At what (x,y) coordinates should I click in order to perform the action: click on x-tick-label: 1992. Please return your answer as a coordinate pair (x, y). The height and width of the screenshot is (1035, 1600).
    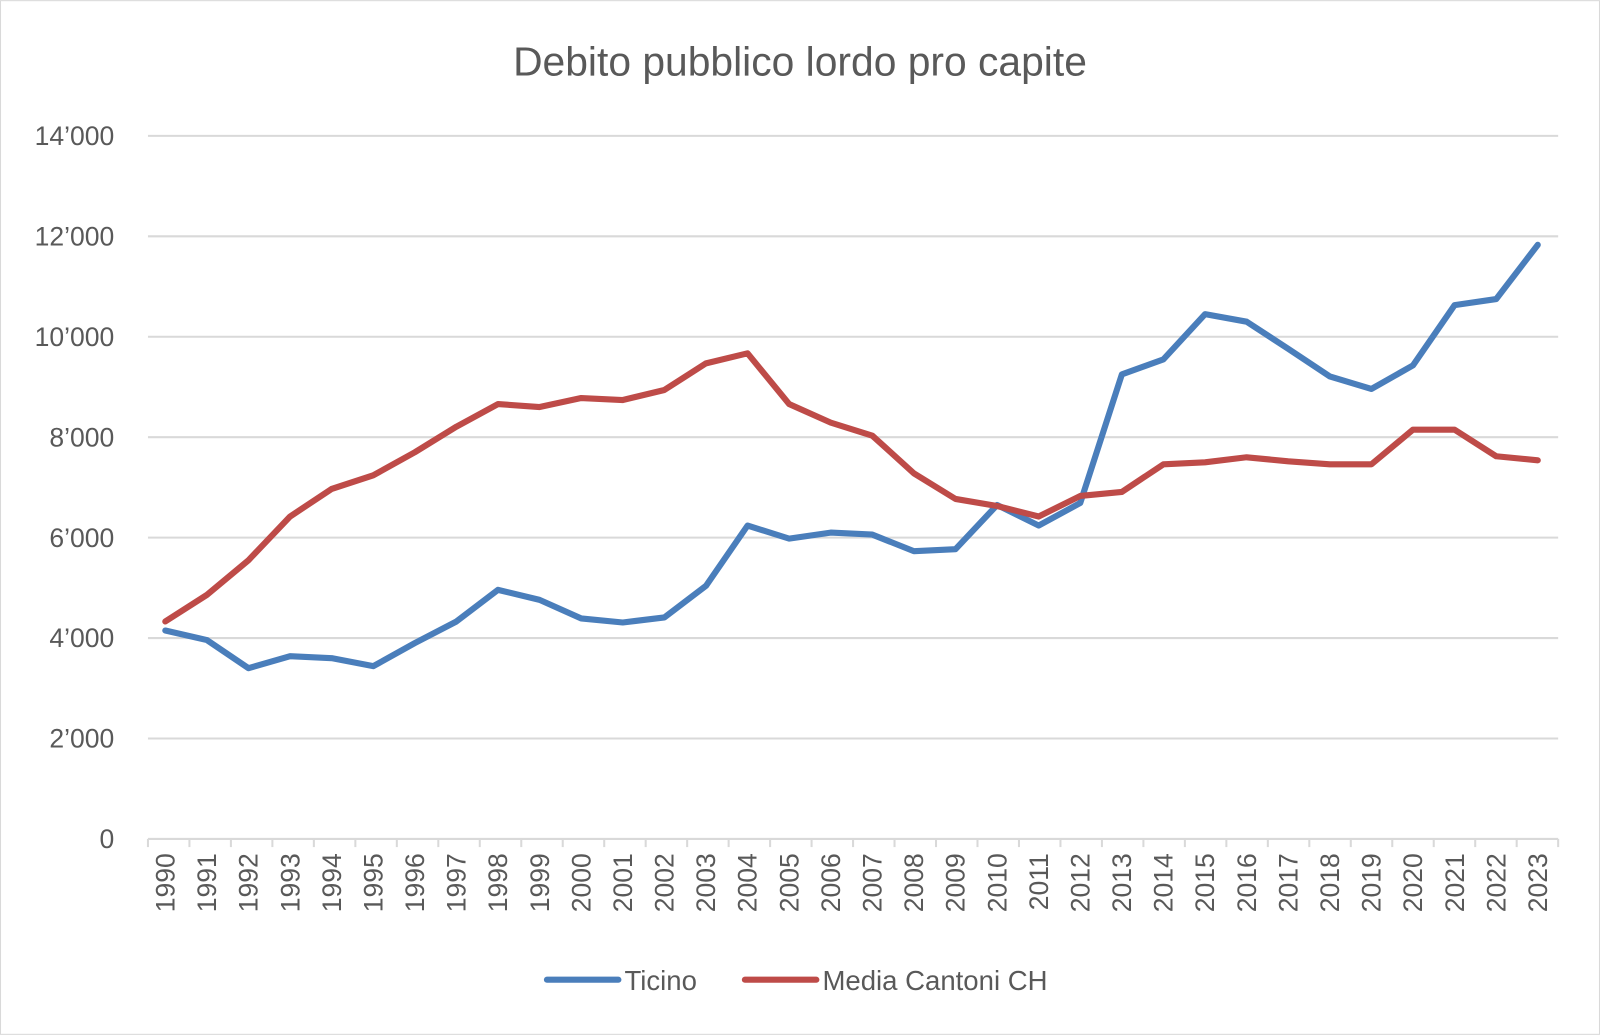
    Looking at the image, I should click on (249, 882).